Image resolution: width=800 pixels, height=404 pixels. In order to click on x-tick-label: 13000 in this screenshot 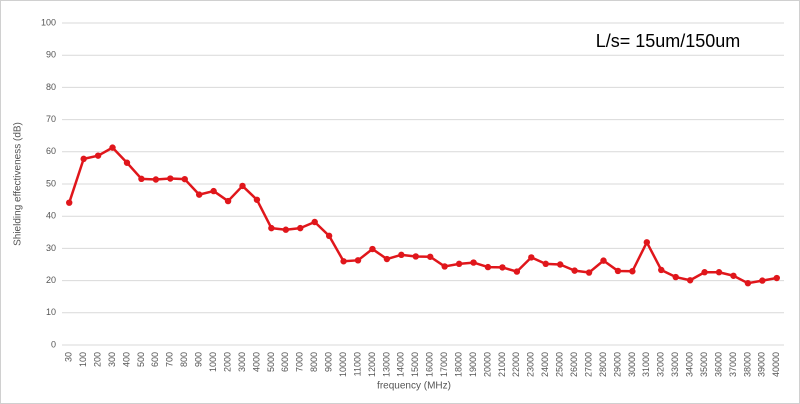, I will do `click(386, 364)`.